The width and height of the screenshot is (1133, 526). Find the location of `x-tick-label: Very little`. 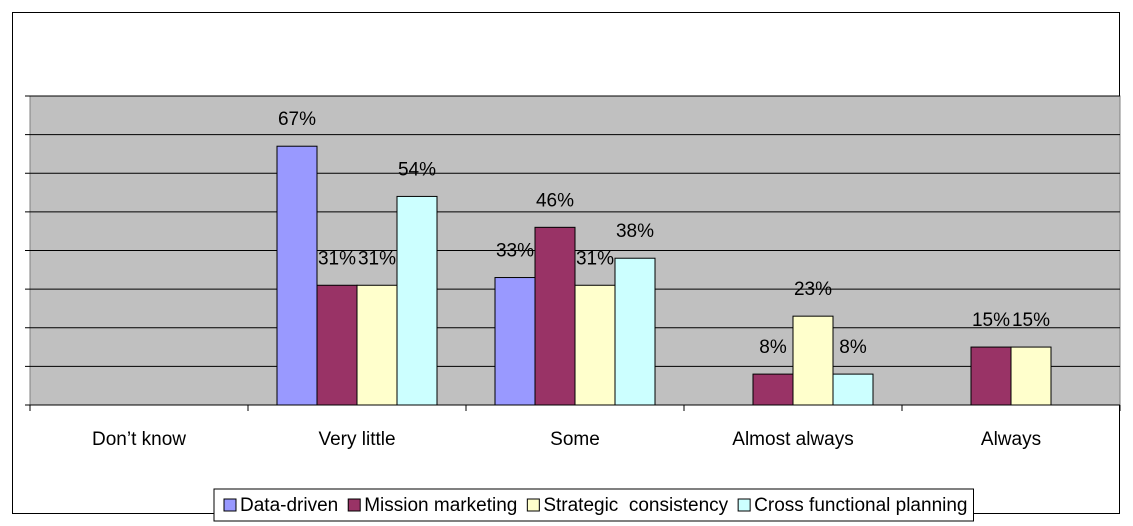

x-tick-label: Very little is located at coordinates (356, 439).